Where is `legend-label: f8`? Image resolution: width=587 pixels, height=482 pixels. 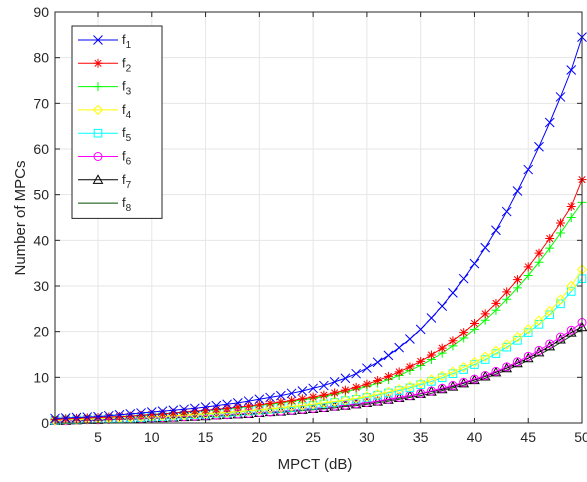
legend-label: f8 is located at coordinates (127, 204).